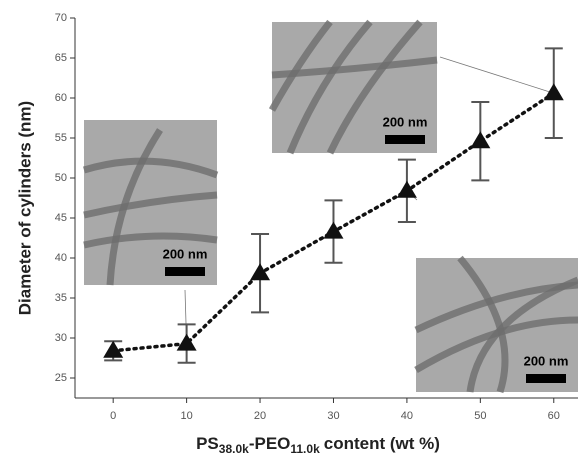 This screenshot has width=578, height=458. I want to click on x-tick-label: 20, so click(260, 416).